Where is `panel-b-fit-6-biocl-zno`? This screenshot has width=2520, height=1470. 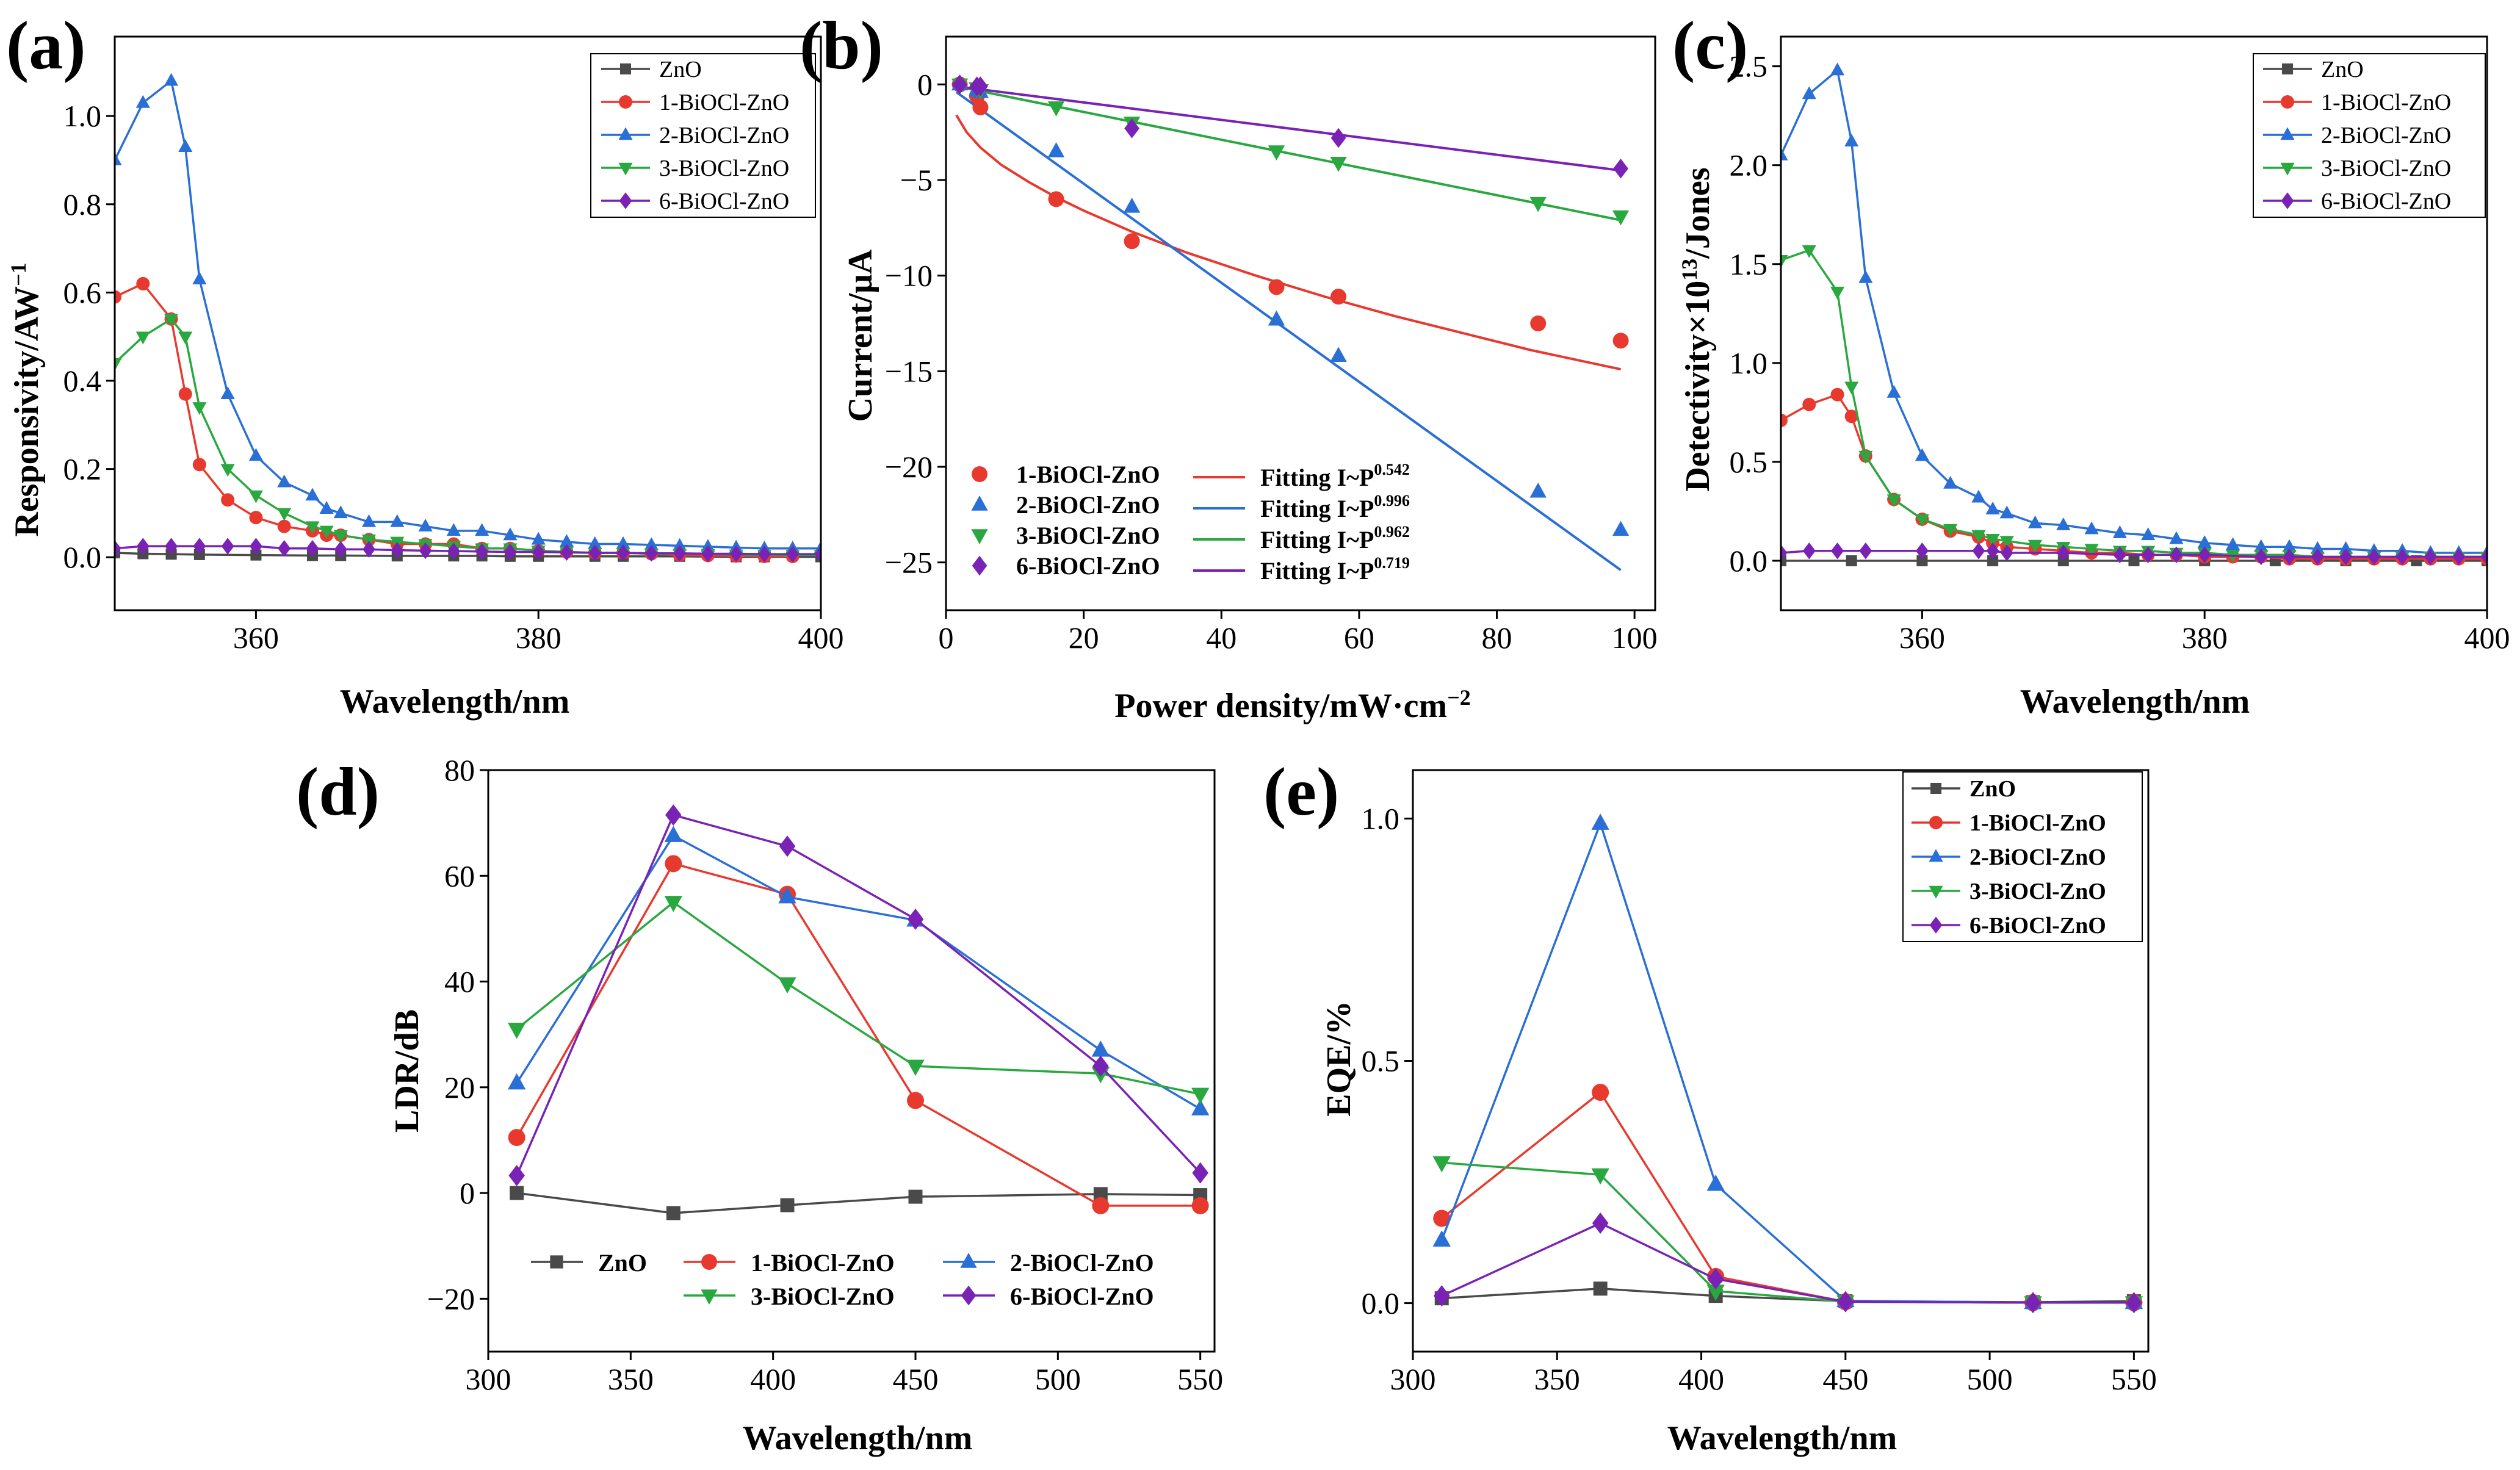
panel-b-fit-6-biocl-zno is located at coordinates (1288, 128).